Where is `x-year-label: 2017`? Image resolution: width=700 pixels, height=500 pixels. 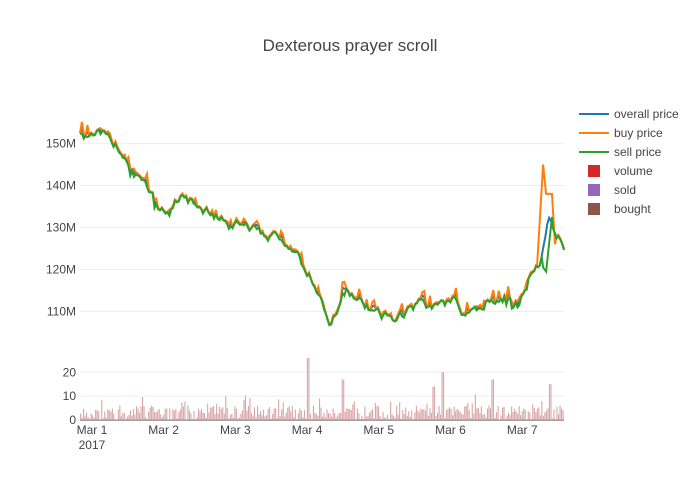
x-year-label: 2017 is located at coordinates (92, 445).